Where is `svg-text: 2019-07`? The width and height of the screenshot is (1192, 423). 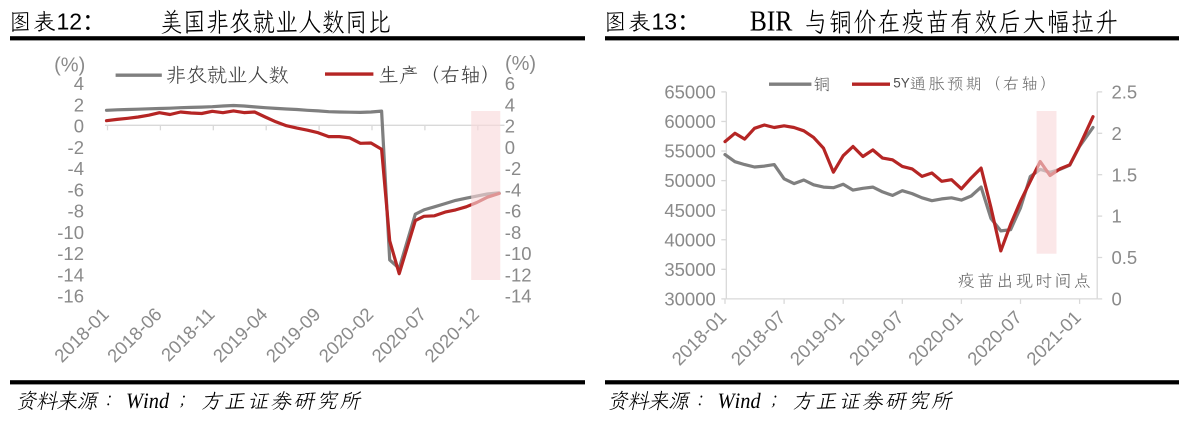 svg-text: 2019-07 is located at coordinates (876, 337).